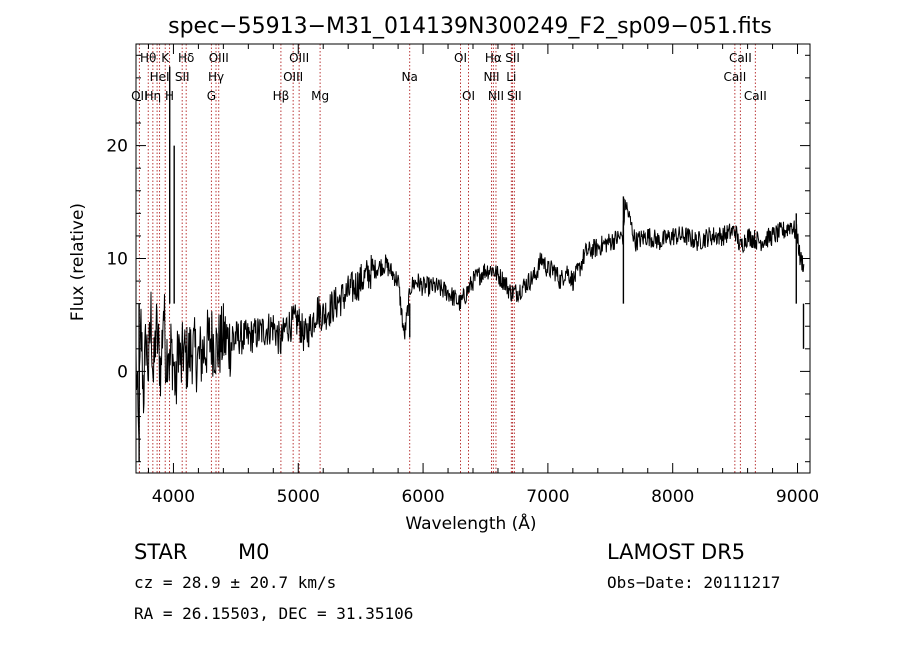  I want to click on line-marker-label: K, so click(165, 58).